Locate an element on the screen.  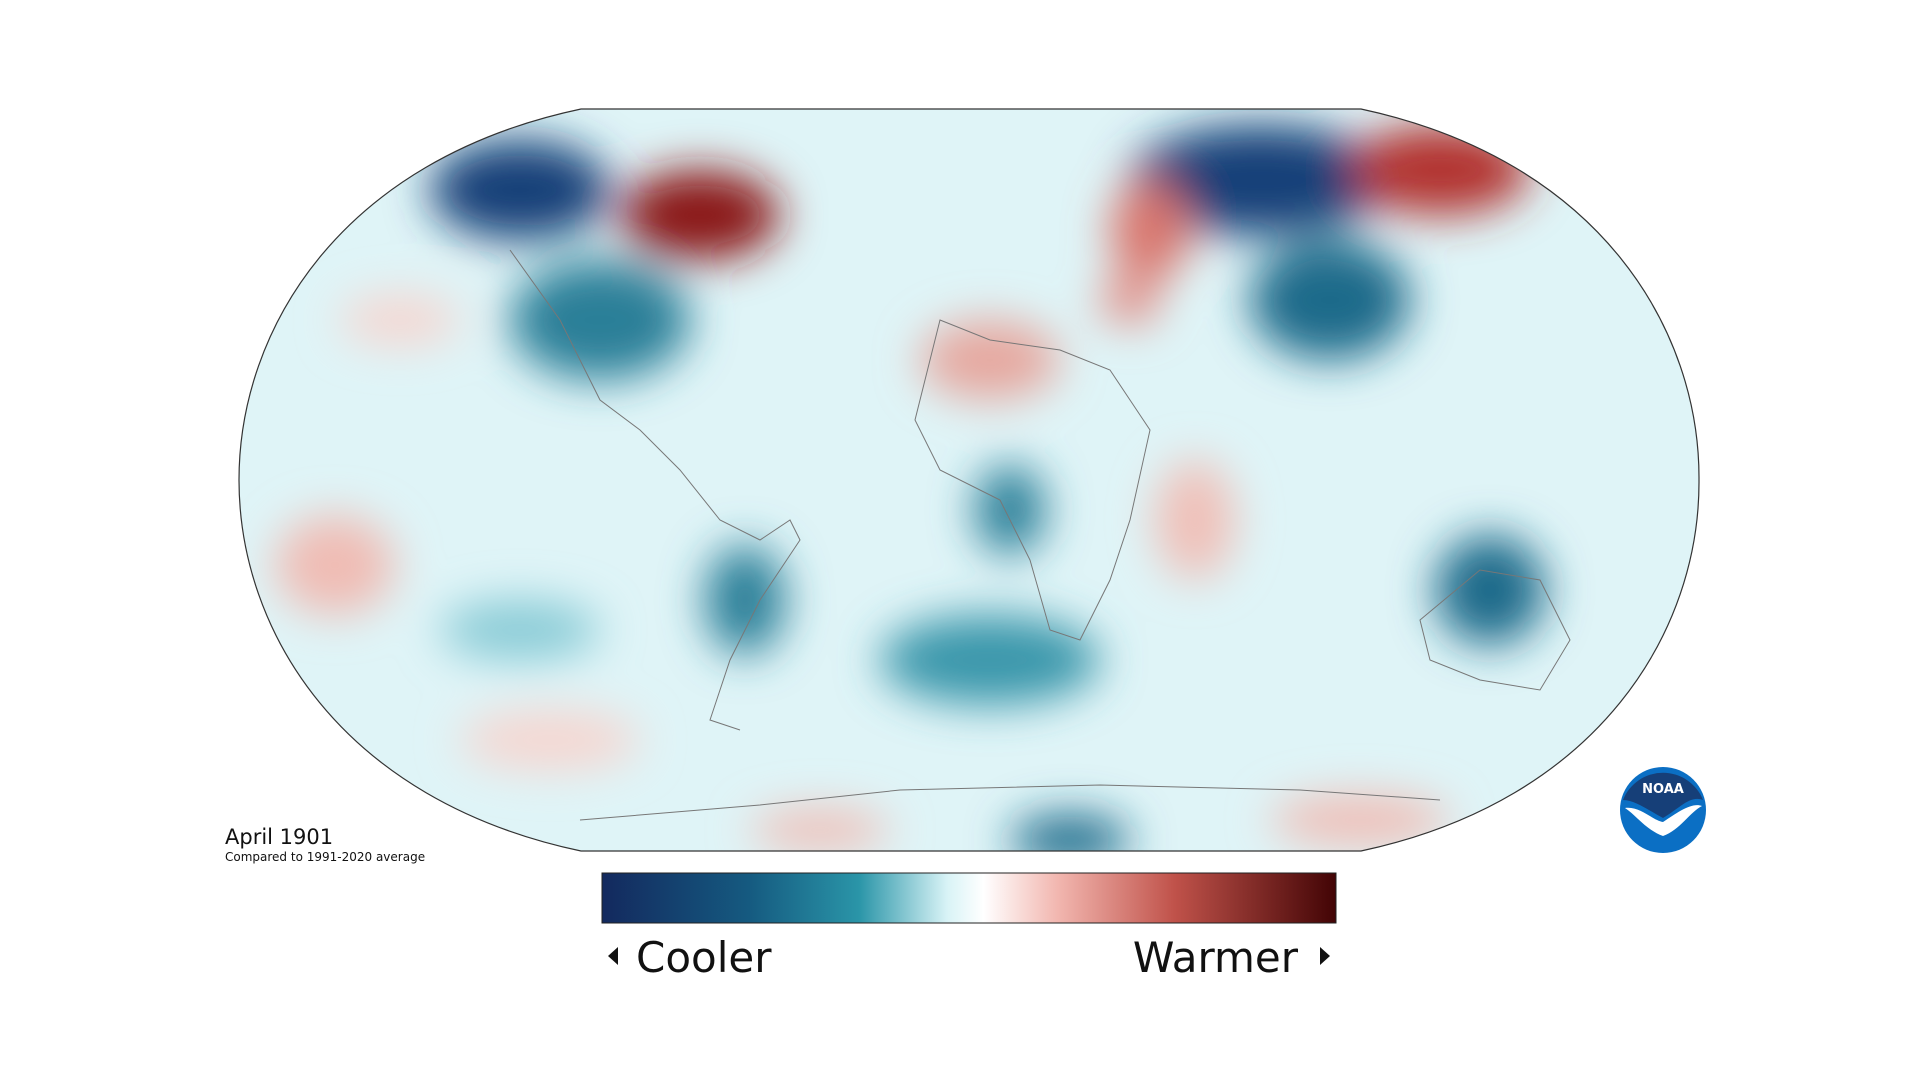
cooler-label: Cooler is located at coordinates (704, 957).